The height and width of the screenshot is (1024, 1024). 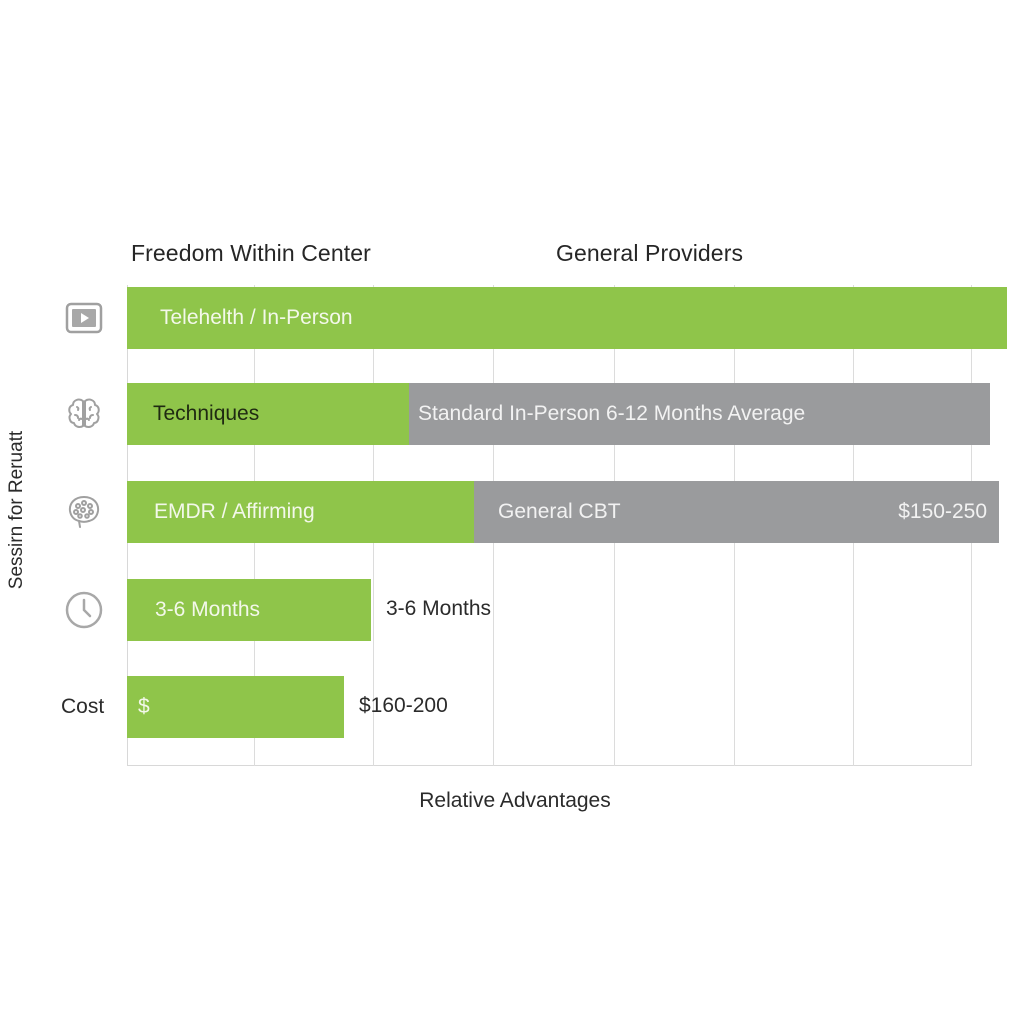 I want to click on head-brain-icon, so click(x=84, y=512).